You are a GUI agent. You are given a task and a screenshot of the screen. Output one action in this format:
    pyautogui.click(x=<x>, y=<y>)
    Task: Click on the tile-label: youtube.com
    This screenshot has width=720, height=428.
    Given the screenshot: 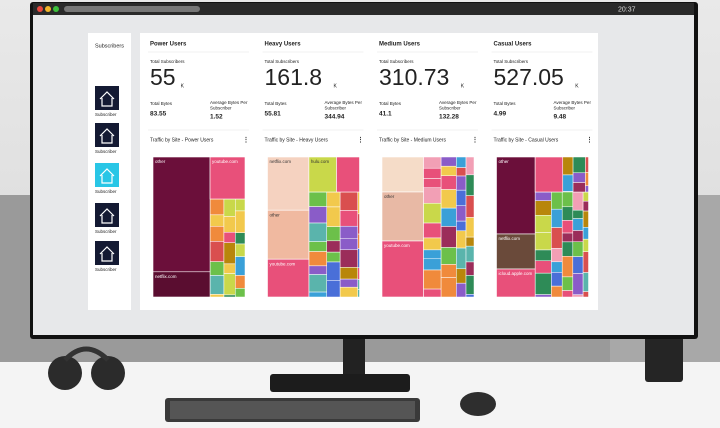 What is the action you would take?
    pyautogui.click(x=397, y=245)
    